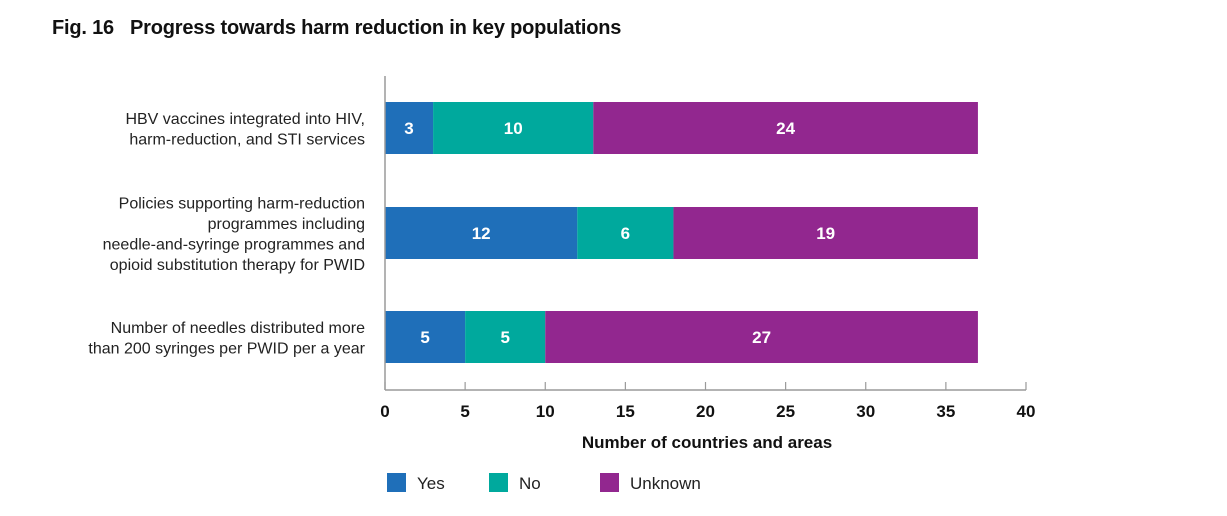  What do you see at coordinates (865, 411) in the screenshot?
I see `x-tick-label: 30` at bounding box center [865, 411].